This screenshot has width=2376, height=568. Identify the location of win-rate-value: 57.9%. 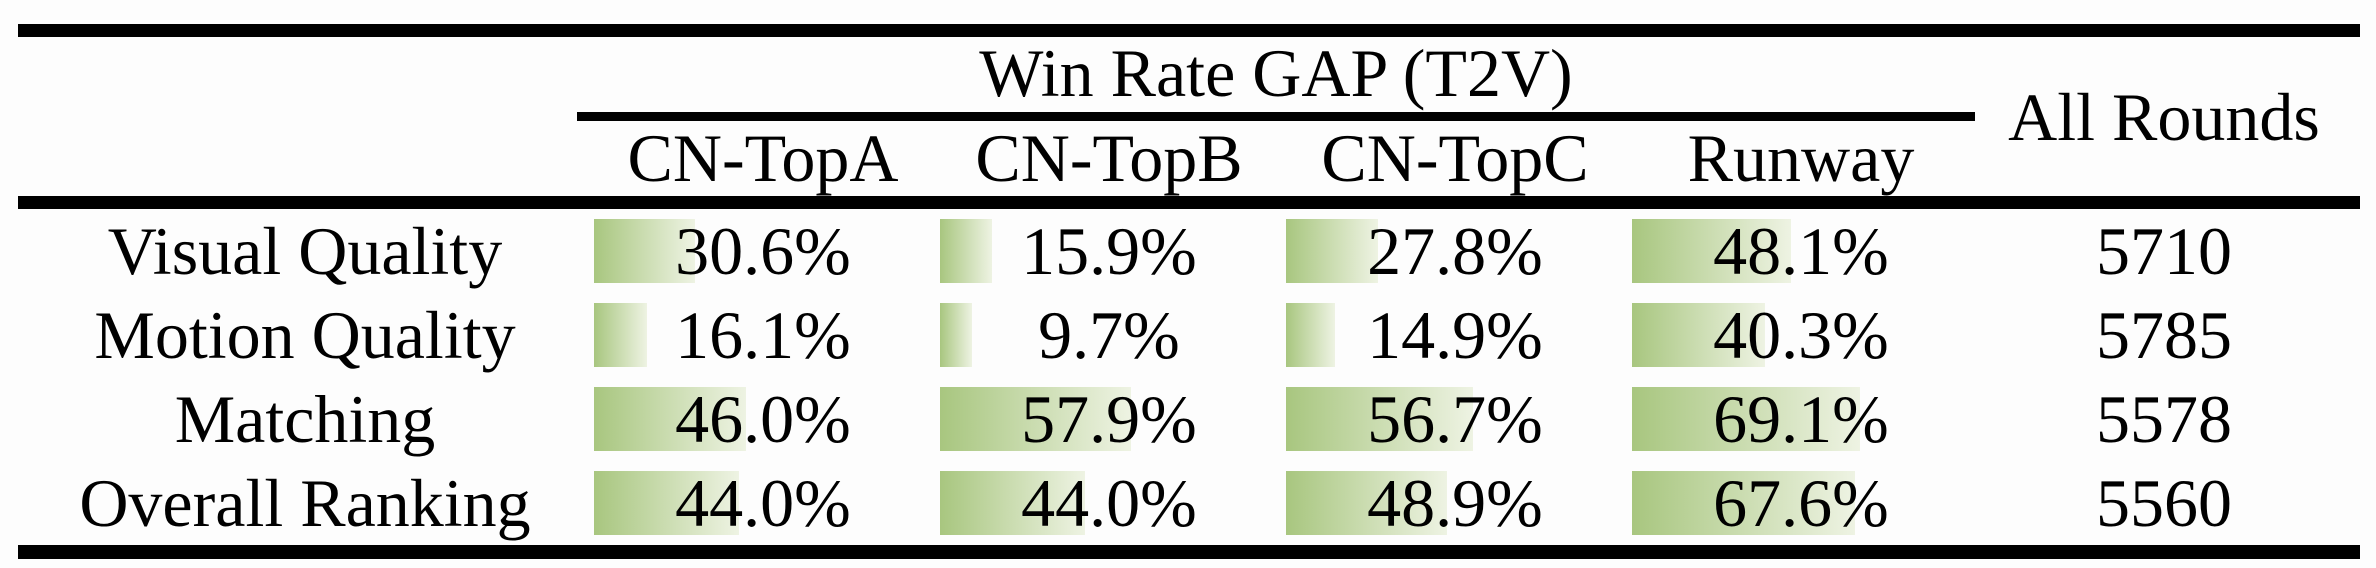
(1109, 419).